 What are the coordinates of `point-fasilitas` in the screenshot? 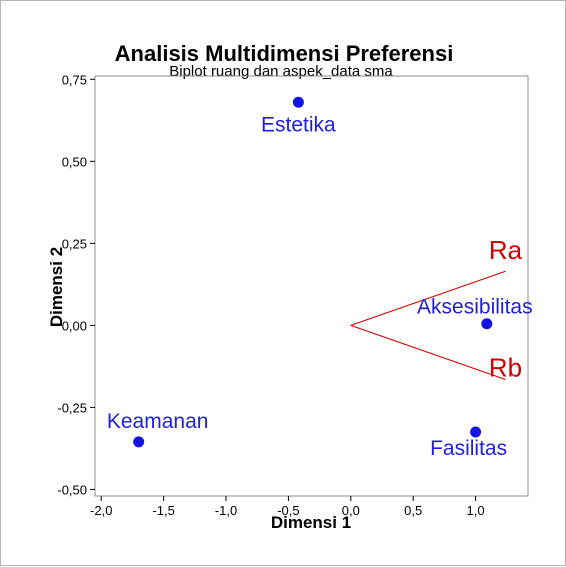 It's located at (476, 432).